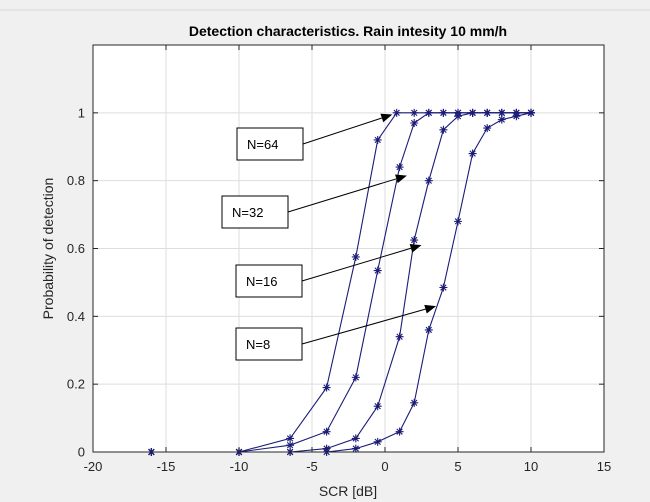 Image resolution: width=650 pixels, height=502 pixels. I want to click on y-axis-label: Probability of detection, so click(48, 249).